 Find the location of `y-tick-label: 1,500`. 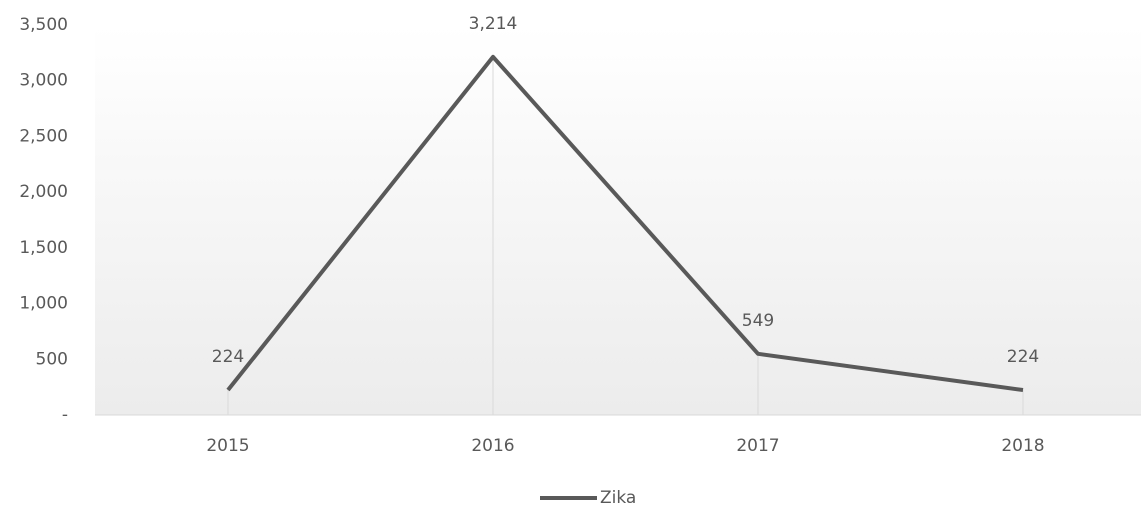

y-tick-label: 1,500 is located at coordinates (43, 248).